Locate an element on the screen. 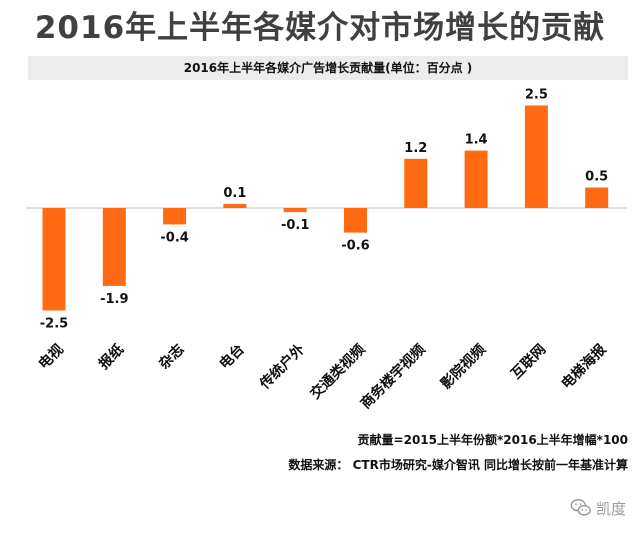 The height and width of the screenshot is (533, 640). chart-title: 2016年上半年各媒介广告增长贡献量(单位：百分点 ) is located at coordinates (328, 68).